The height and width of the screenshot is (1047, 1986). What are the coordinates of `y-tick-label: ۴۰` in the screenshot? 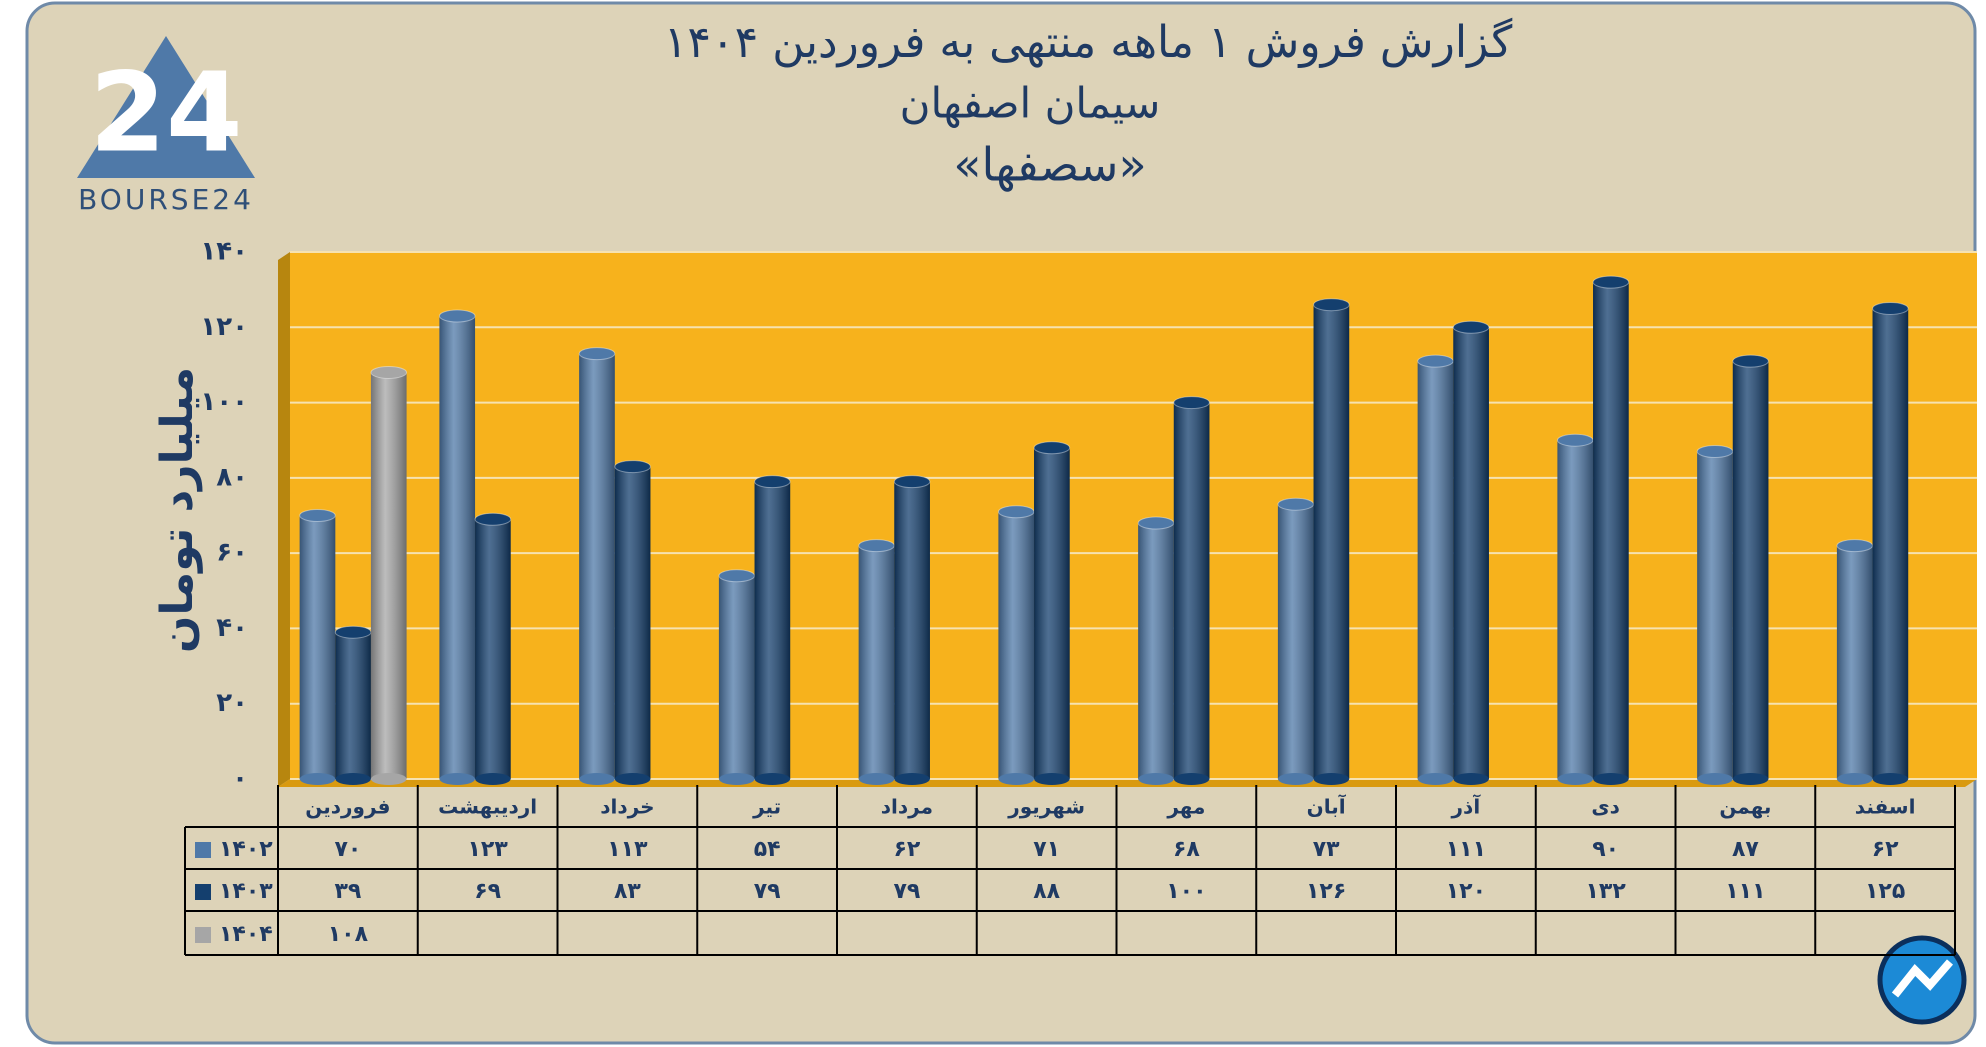 It's located at (232, 628).